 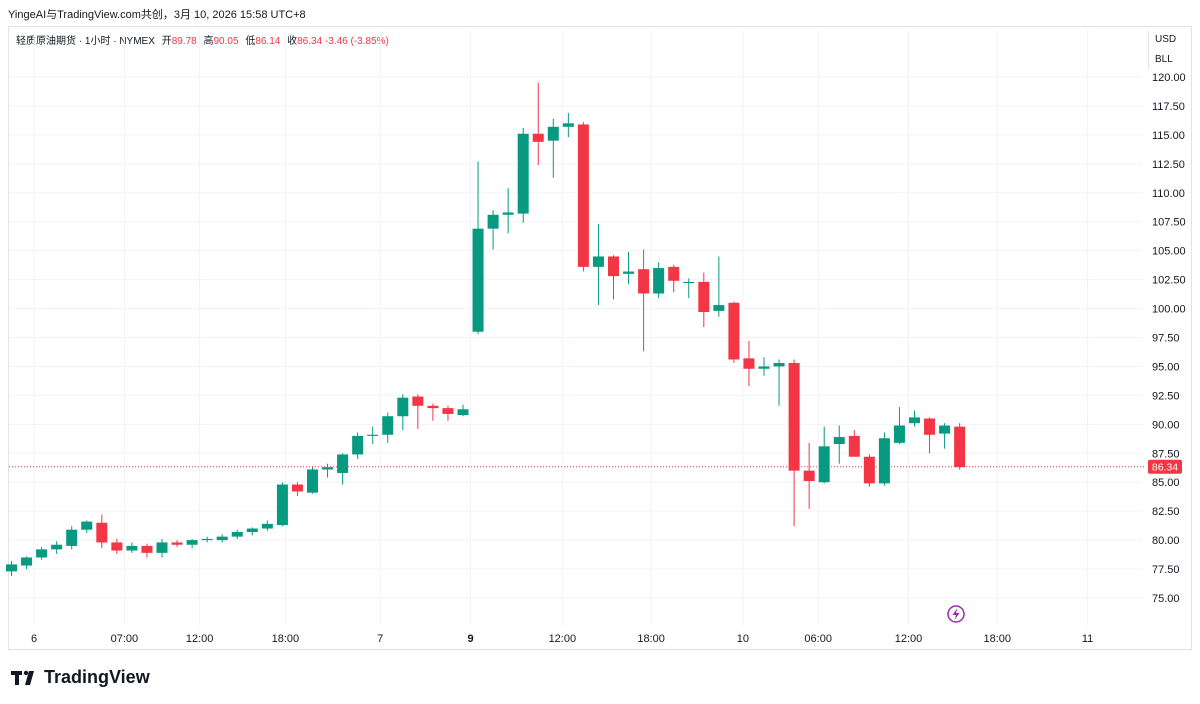 What do you see at coordinates (356, 41) in the screenshot?
I see `change-value: -3.46 (-3.85%)` at bounding box center [356, 41].